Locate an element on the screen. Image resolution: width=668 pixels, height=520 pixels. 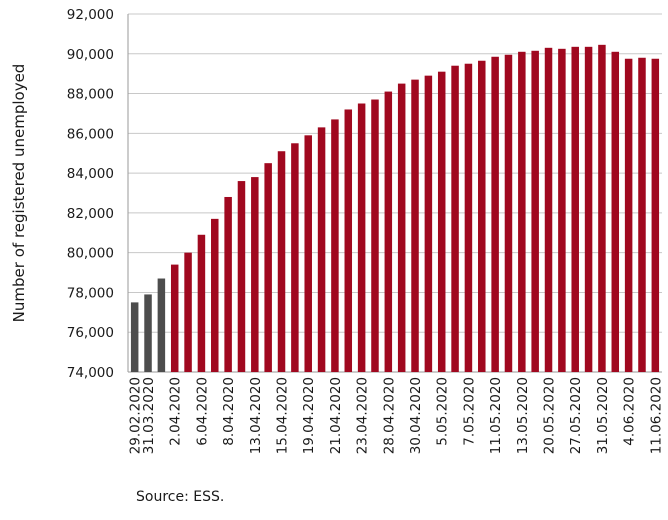
y-tick-label: 80,000 is located at coordinates (90, 254).